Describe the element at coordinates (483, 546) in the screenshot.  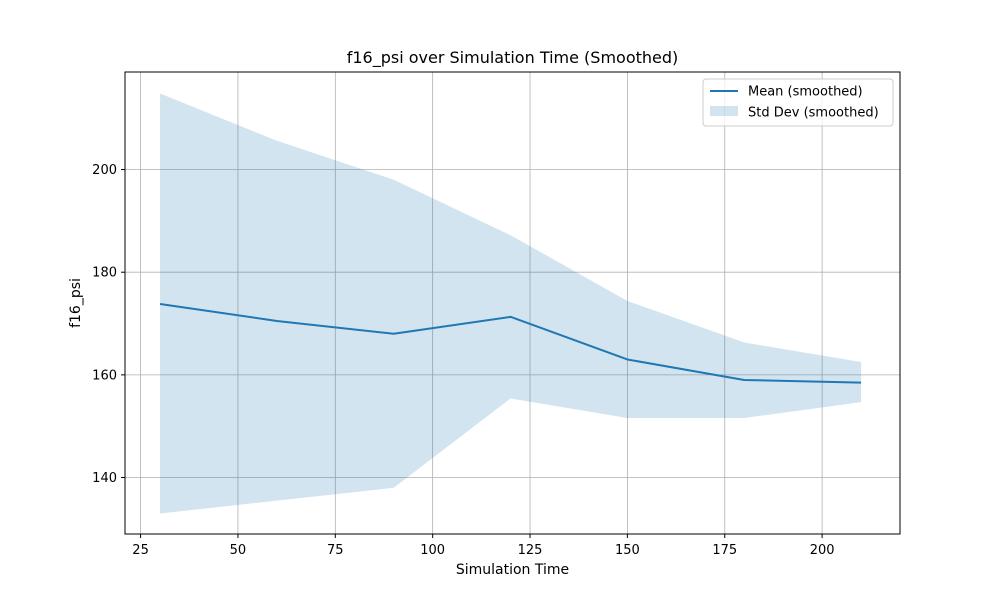
I see `x-axis-ticks: 25 50 75 100 125 150 175 200` at that location.